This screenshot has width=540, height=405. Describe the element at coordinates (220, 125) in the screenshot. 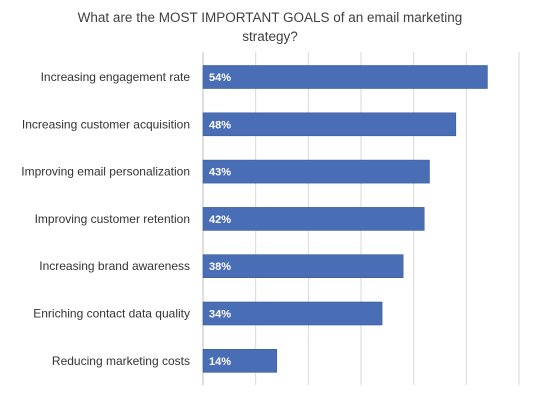

I see `bar-value-label: 48%` at that location.